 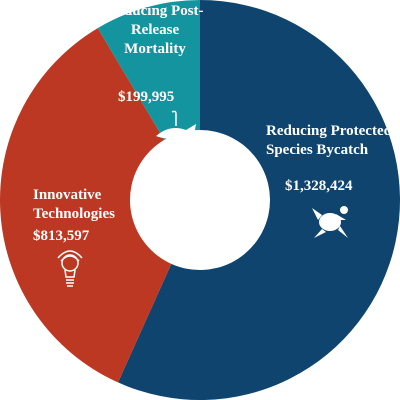 I want to click on value-label: $1,328,424, so click(x=319, y=186).